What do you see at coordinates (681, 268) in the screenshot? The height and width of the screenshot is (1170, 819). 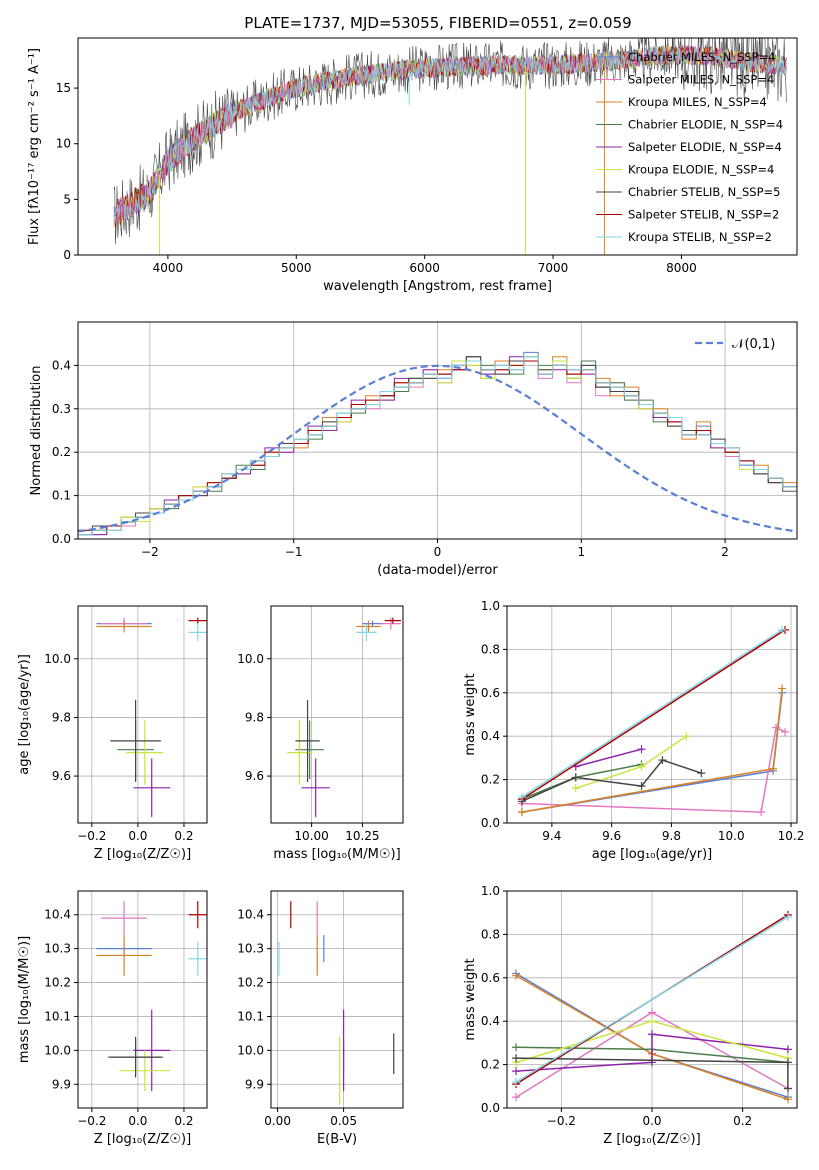 I see `x-tick-label: 8000` at bounding box center [681, 268].